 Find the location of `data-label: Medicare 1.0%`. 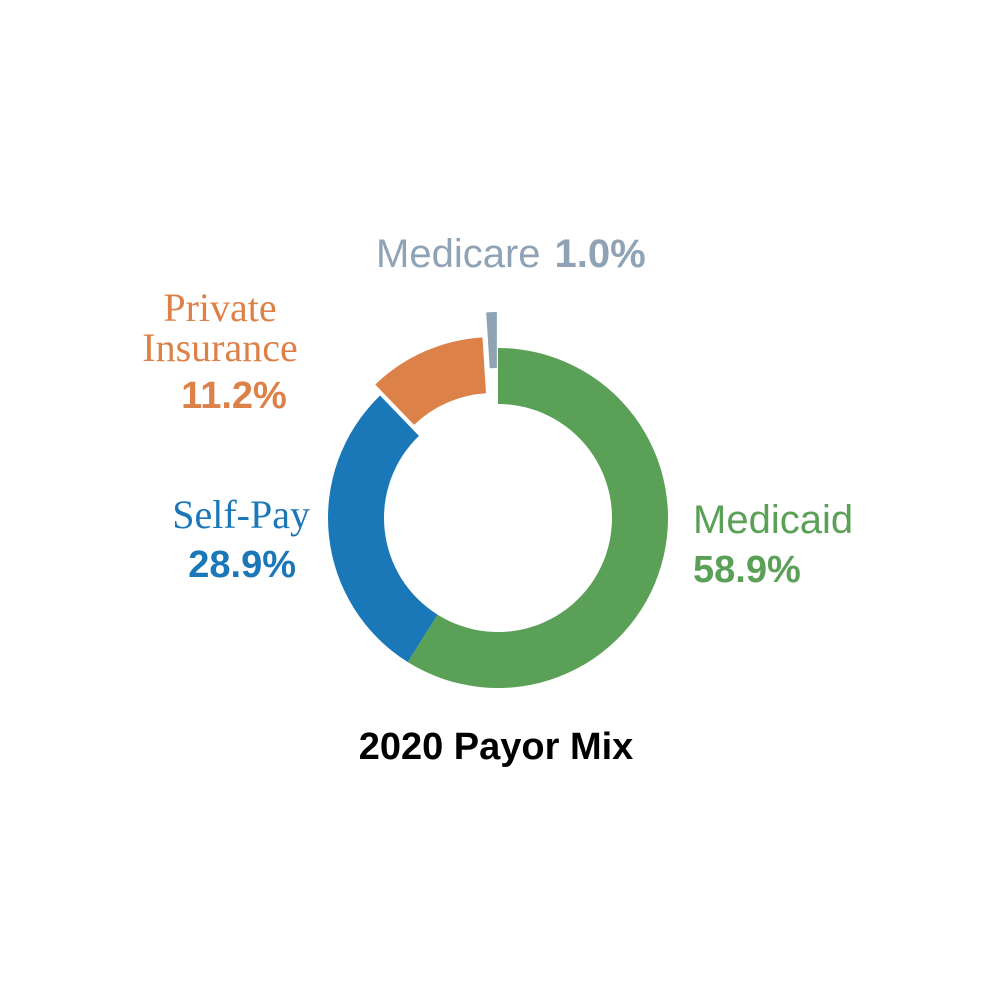

data-label: Medicare 1.0% is located at coordinates (536, 254).